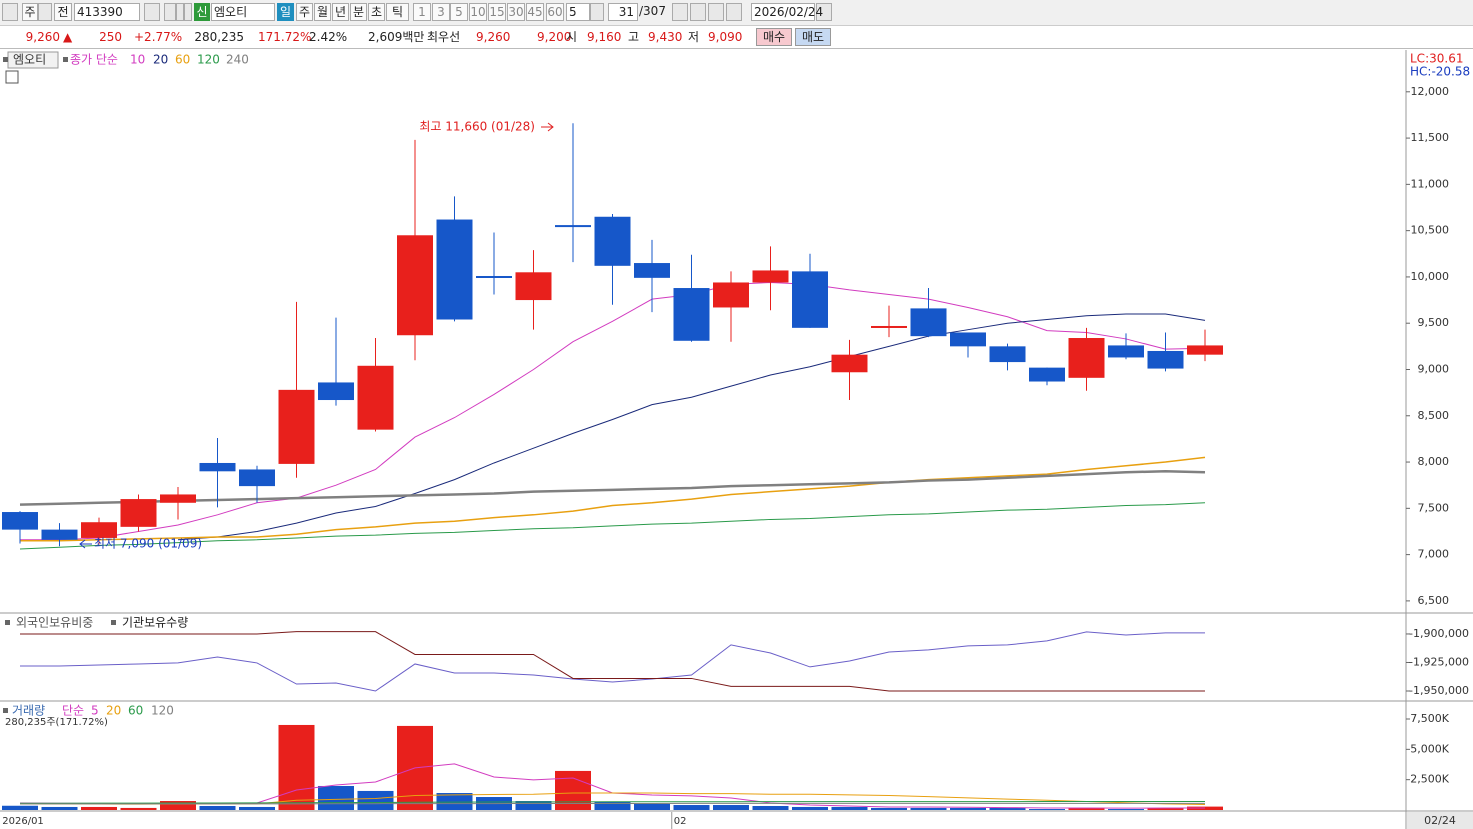 This screenshot has width=1473, height=829. Describe the element at coordinates (358, 12) in the screenshot. I see `interval-button: 분` at that location.